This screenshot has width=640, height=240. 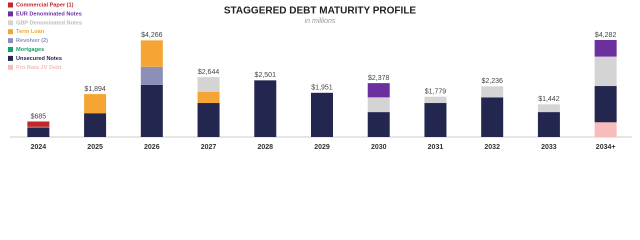 I want to click on total-label: $1,951, so click(x=322, y=88).